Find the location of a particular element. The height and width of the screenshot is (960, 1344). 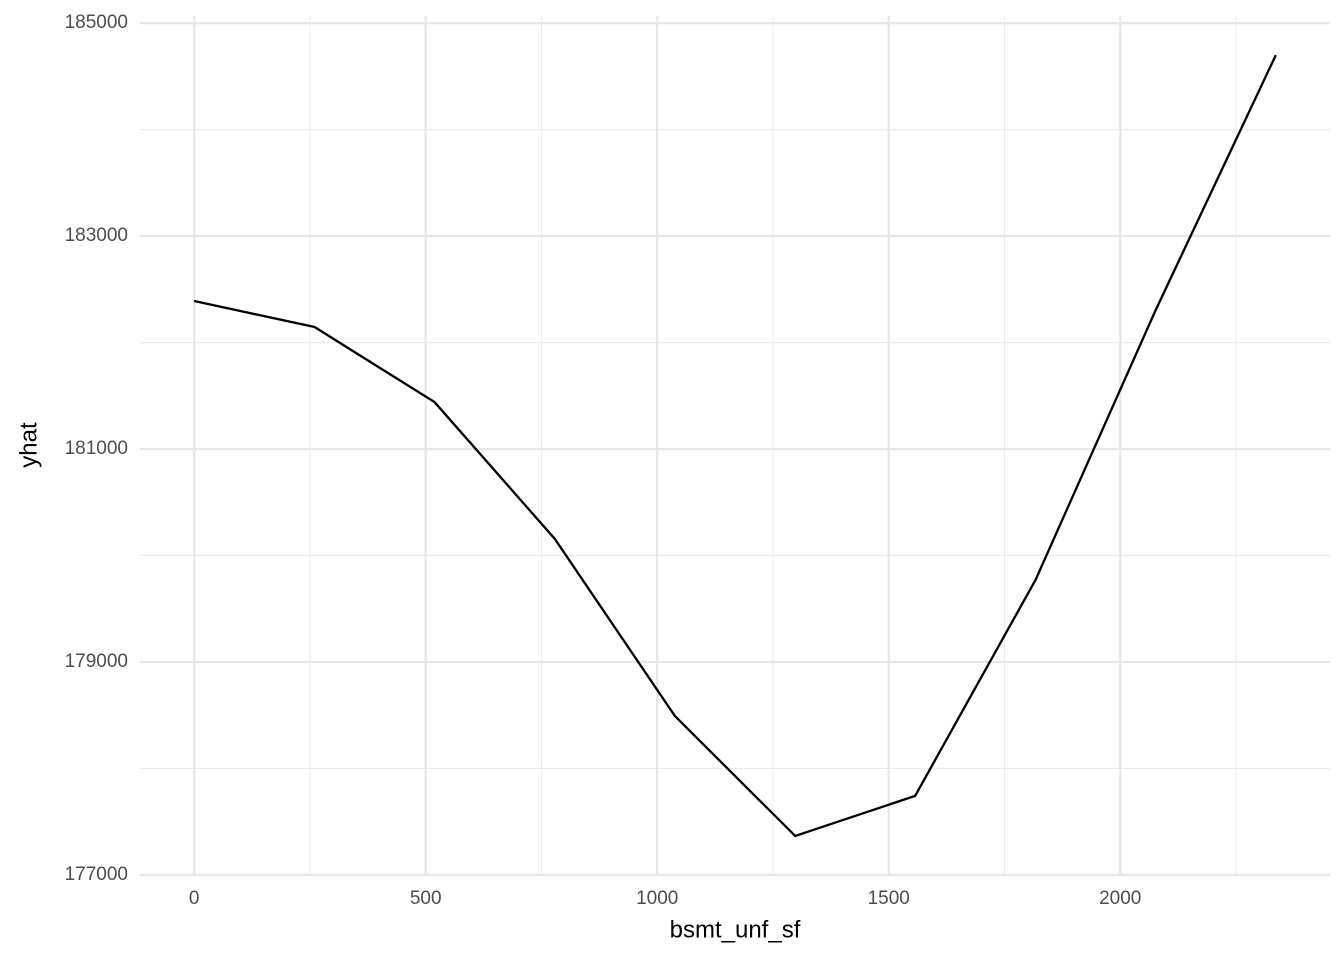

x-tick-label: 2000 is located at coordinates (1120, 898).